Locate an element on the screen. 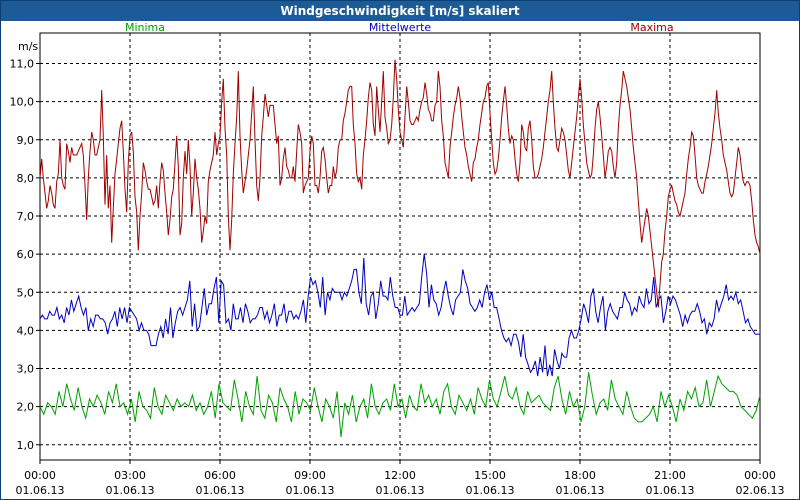 This screenshot has width=800, height=500. legend-mittelwerte: Mittelwerte is located at coordinates (400, 27).